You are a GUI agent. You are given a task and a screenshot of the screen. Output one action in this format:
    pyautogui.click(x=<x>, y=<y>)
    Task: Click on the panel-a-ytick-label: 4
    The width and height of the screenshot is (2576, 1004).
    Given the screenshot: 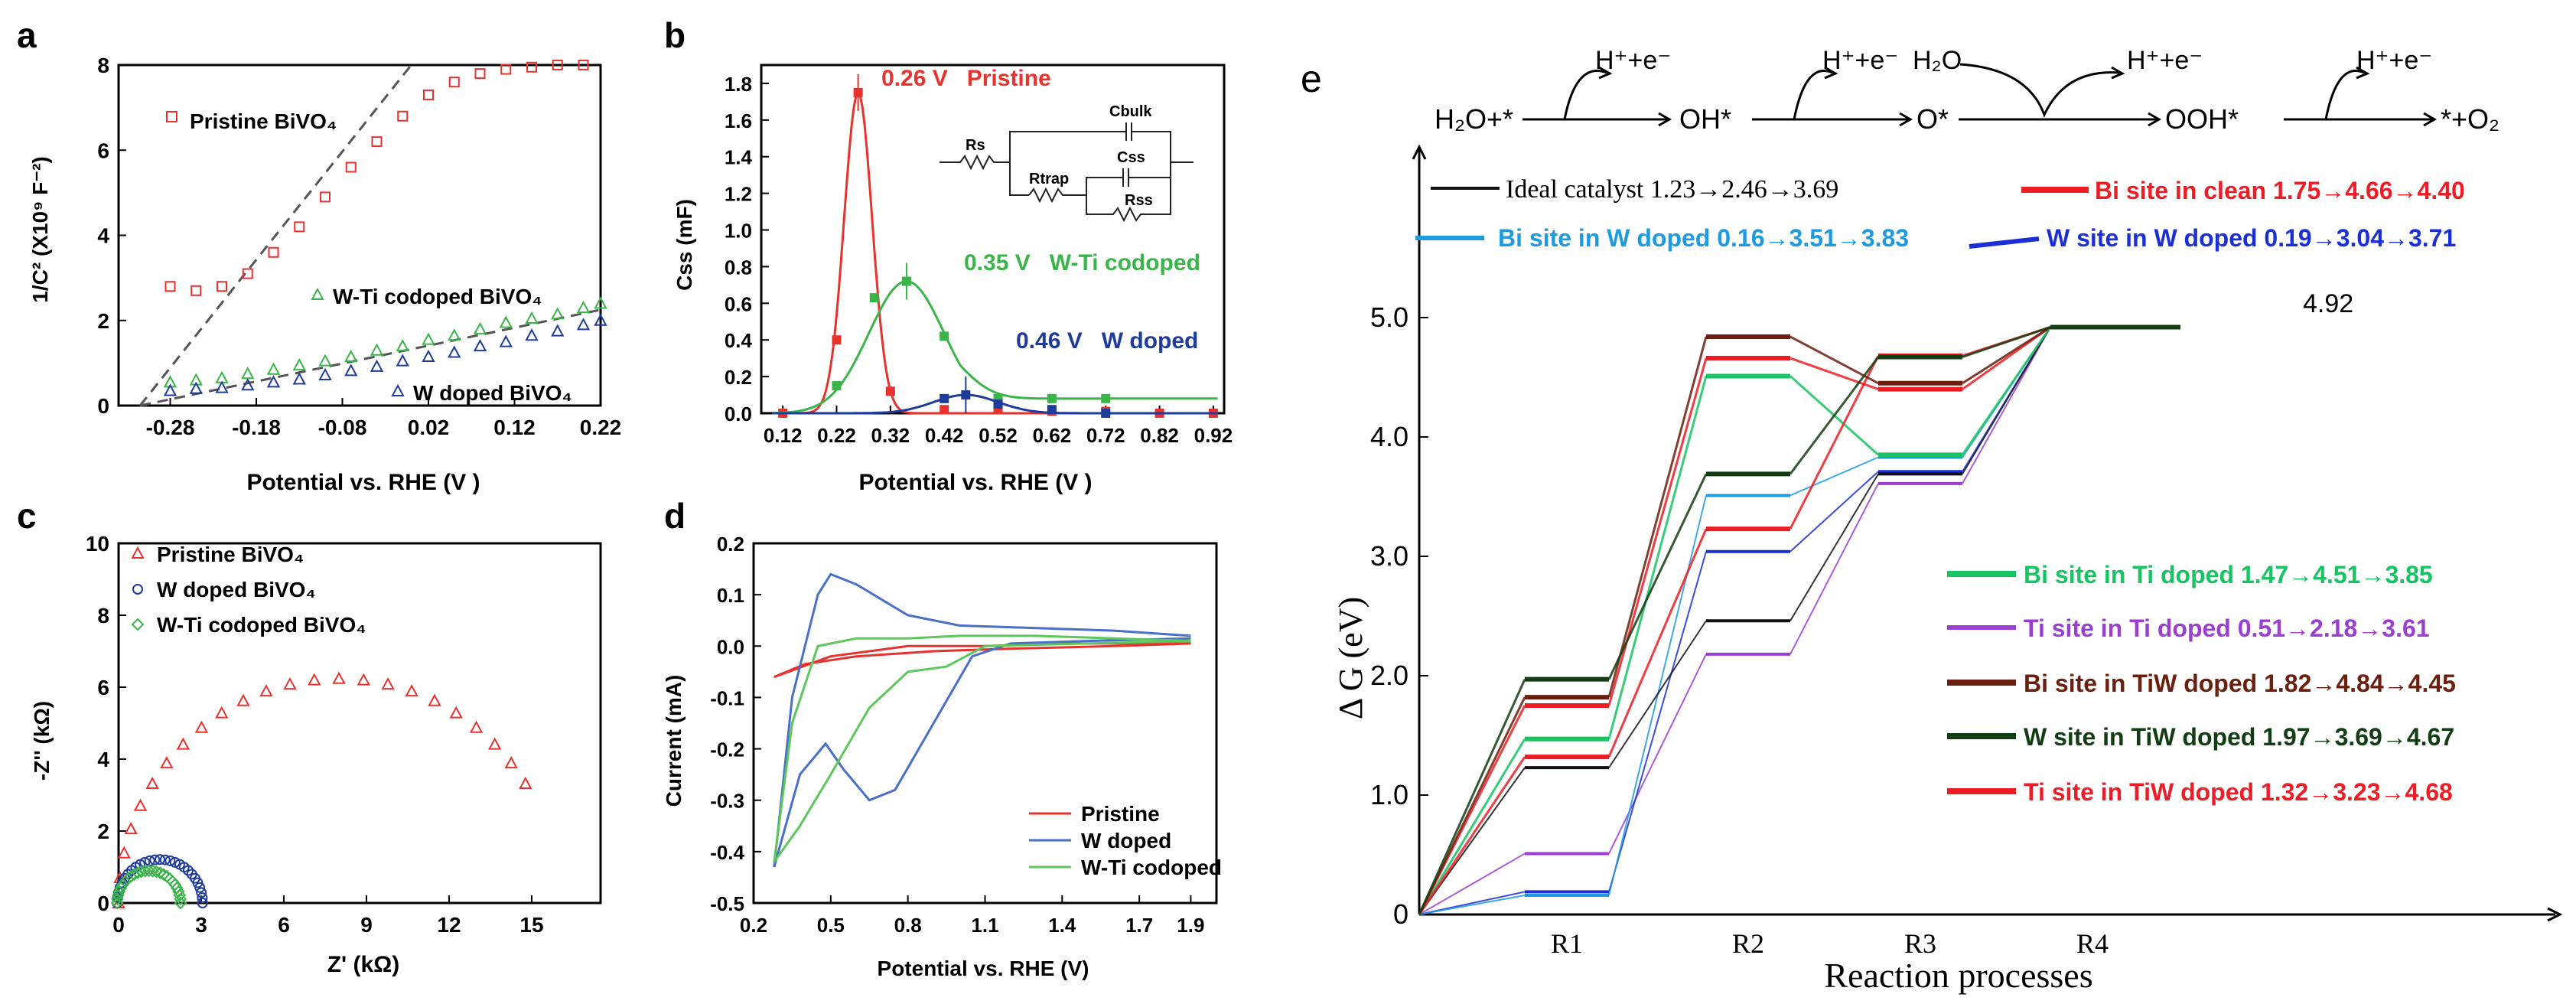 What is the action you would take?
    pyautogui.click(x=103, y=236)
    